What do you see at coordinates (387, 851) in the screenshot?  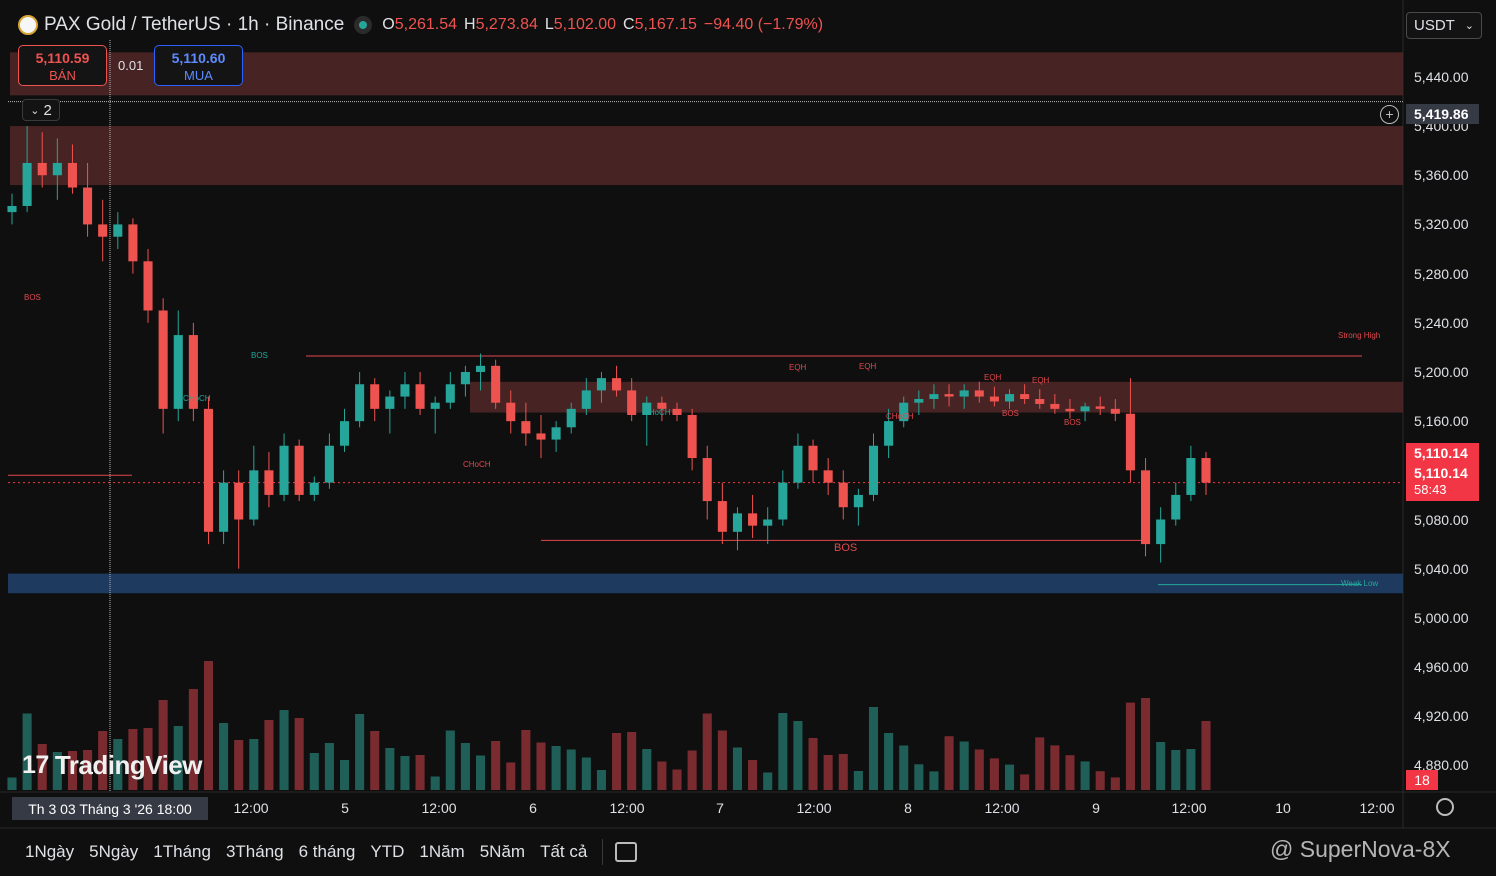 I see `range-ytd: YTD` at bounding box center [387, 851].